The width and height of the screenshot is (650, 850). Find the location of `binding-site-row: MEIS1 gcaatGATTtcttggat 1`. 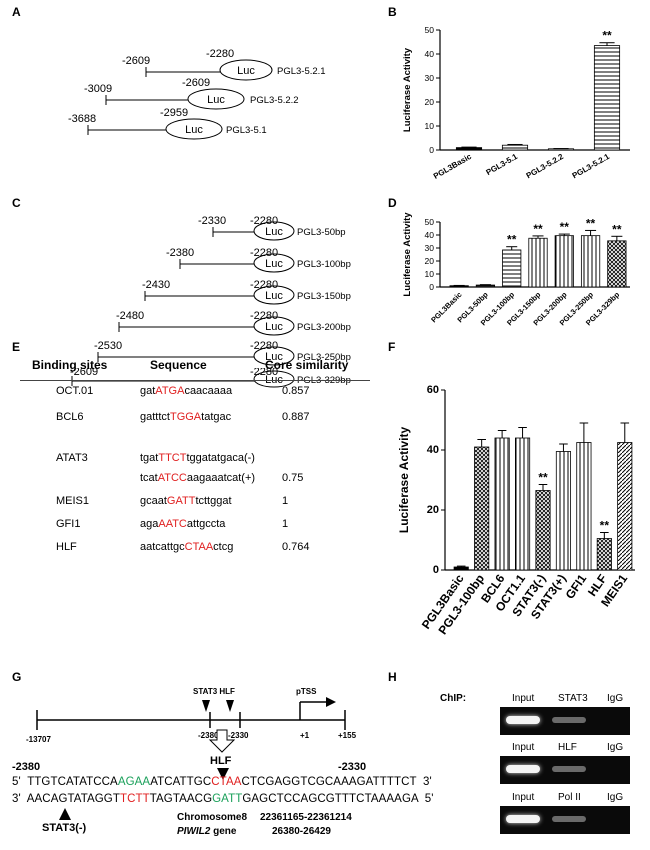

binding-site-row: MEIS1 gcaatGATTtcttggat 1 is located at coordinates (196, 503).